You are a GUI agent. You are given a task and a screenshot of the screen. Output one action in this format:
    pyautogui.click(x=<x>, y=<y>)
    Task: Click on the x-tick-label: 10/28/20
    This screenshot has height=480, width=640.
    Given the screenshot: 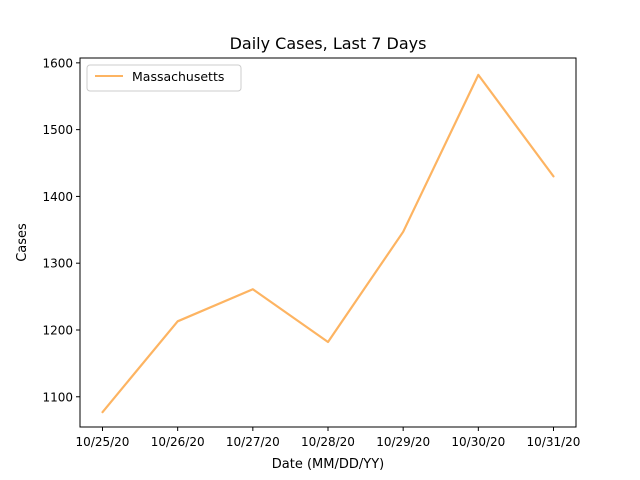 What is the action you would take?
    pyautogui.click(x=328, y=442)
    